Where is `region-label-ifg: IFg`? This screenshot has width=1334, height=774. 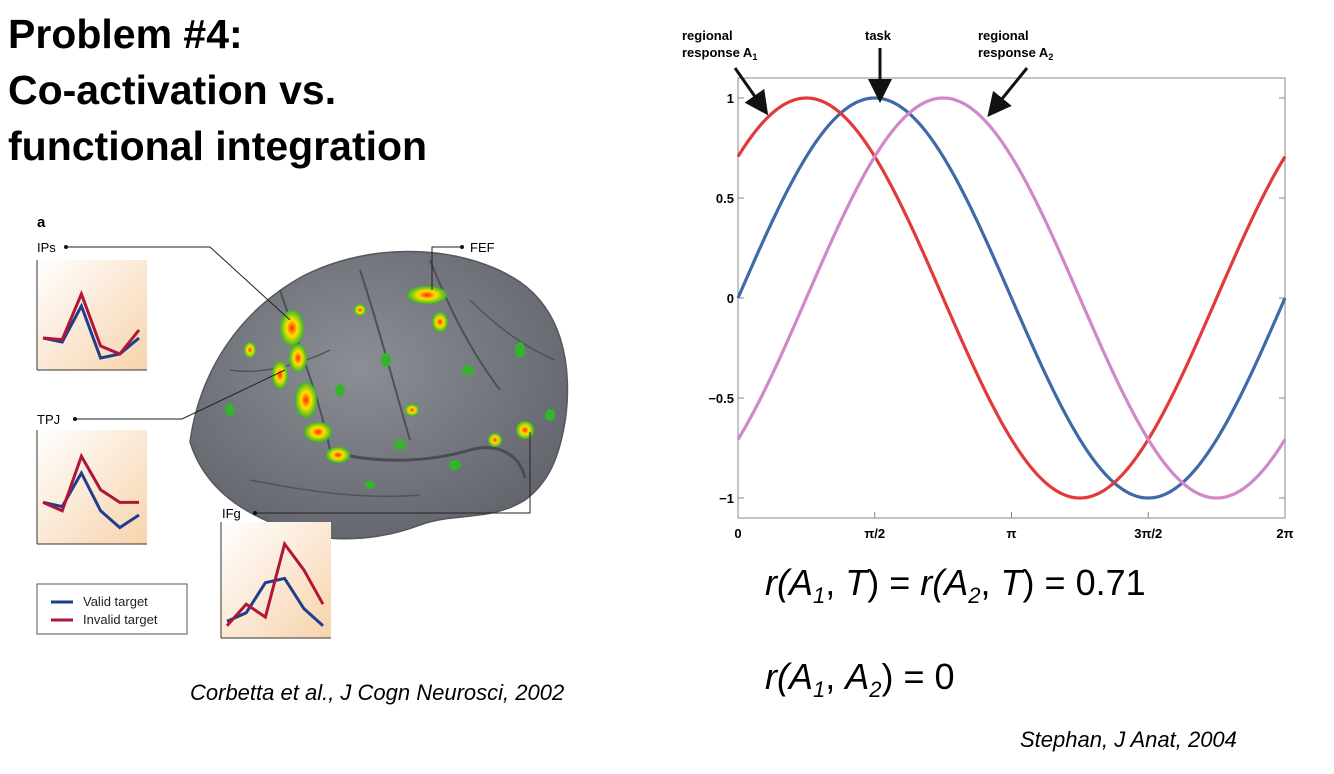 region-label-ifg: IFg is located at coordinates (231, 513).